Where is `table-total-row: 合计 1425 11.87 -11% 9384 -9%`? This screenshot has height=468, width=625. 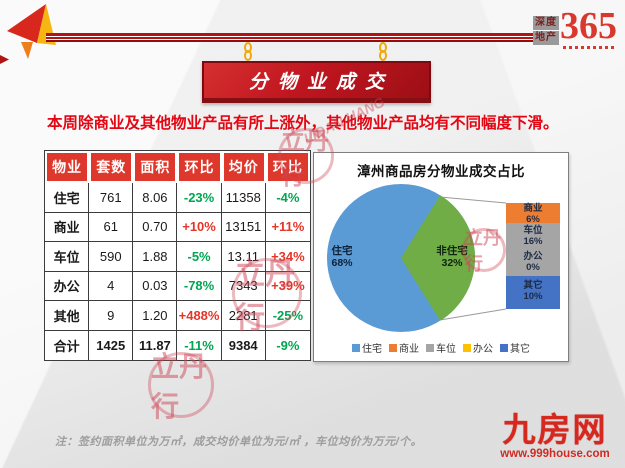
table-total-row: 合计 1425 11.87 -11% 9384 -9% is located at coordinates (177, 345).